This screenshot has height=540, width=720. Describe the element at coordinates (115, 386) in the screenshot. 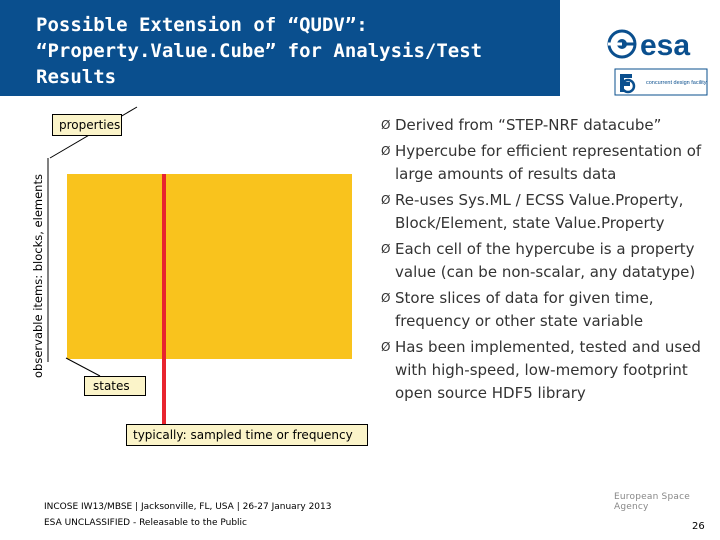

I see `states-label: states` at that location.